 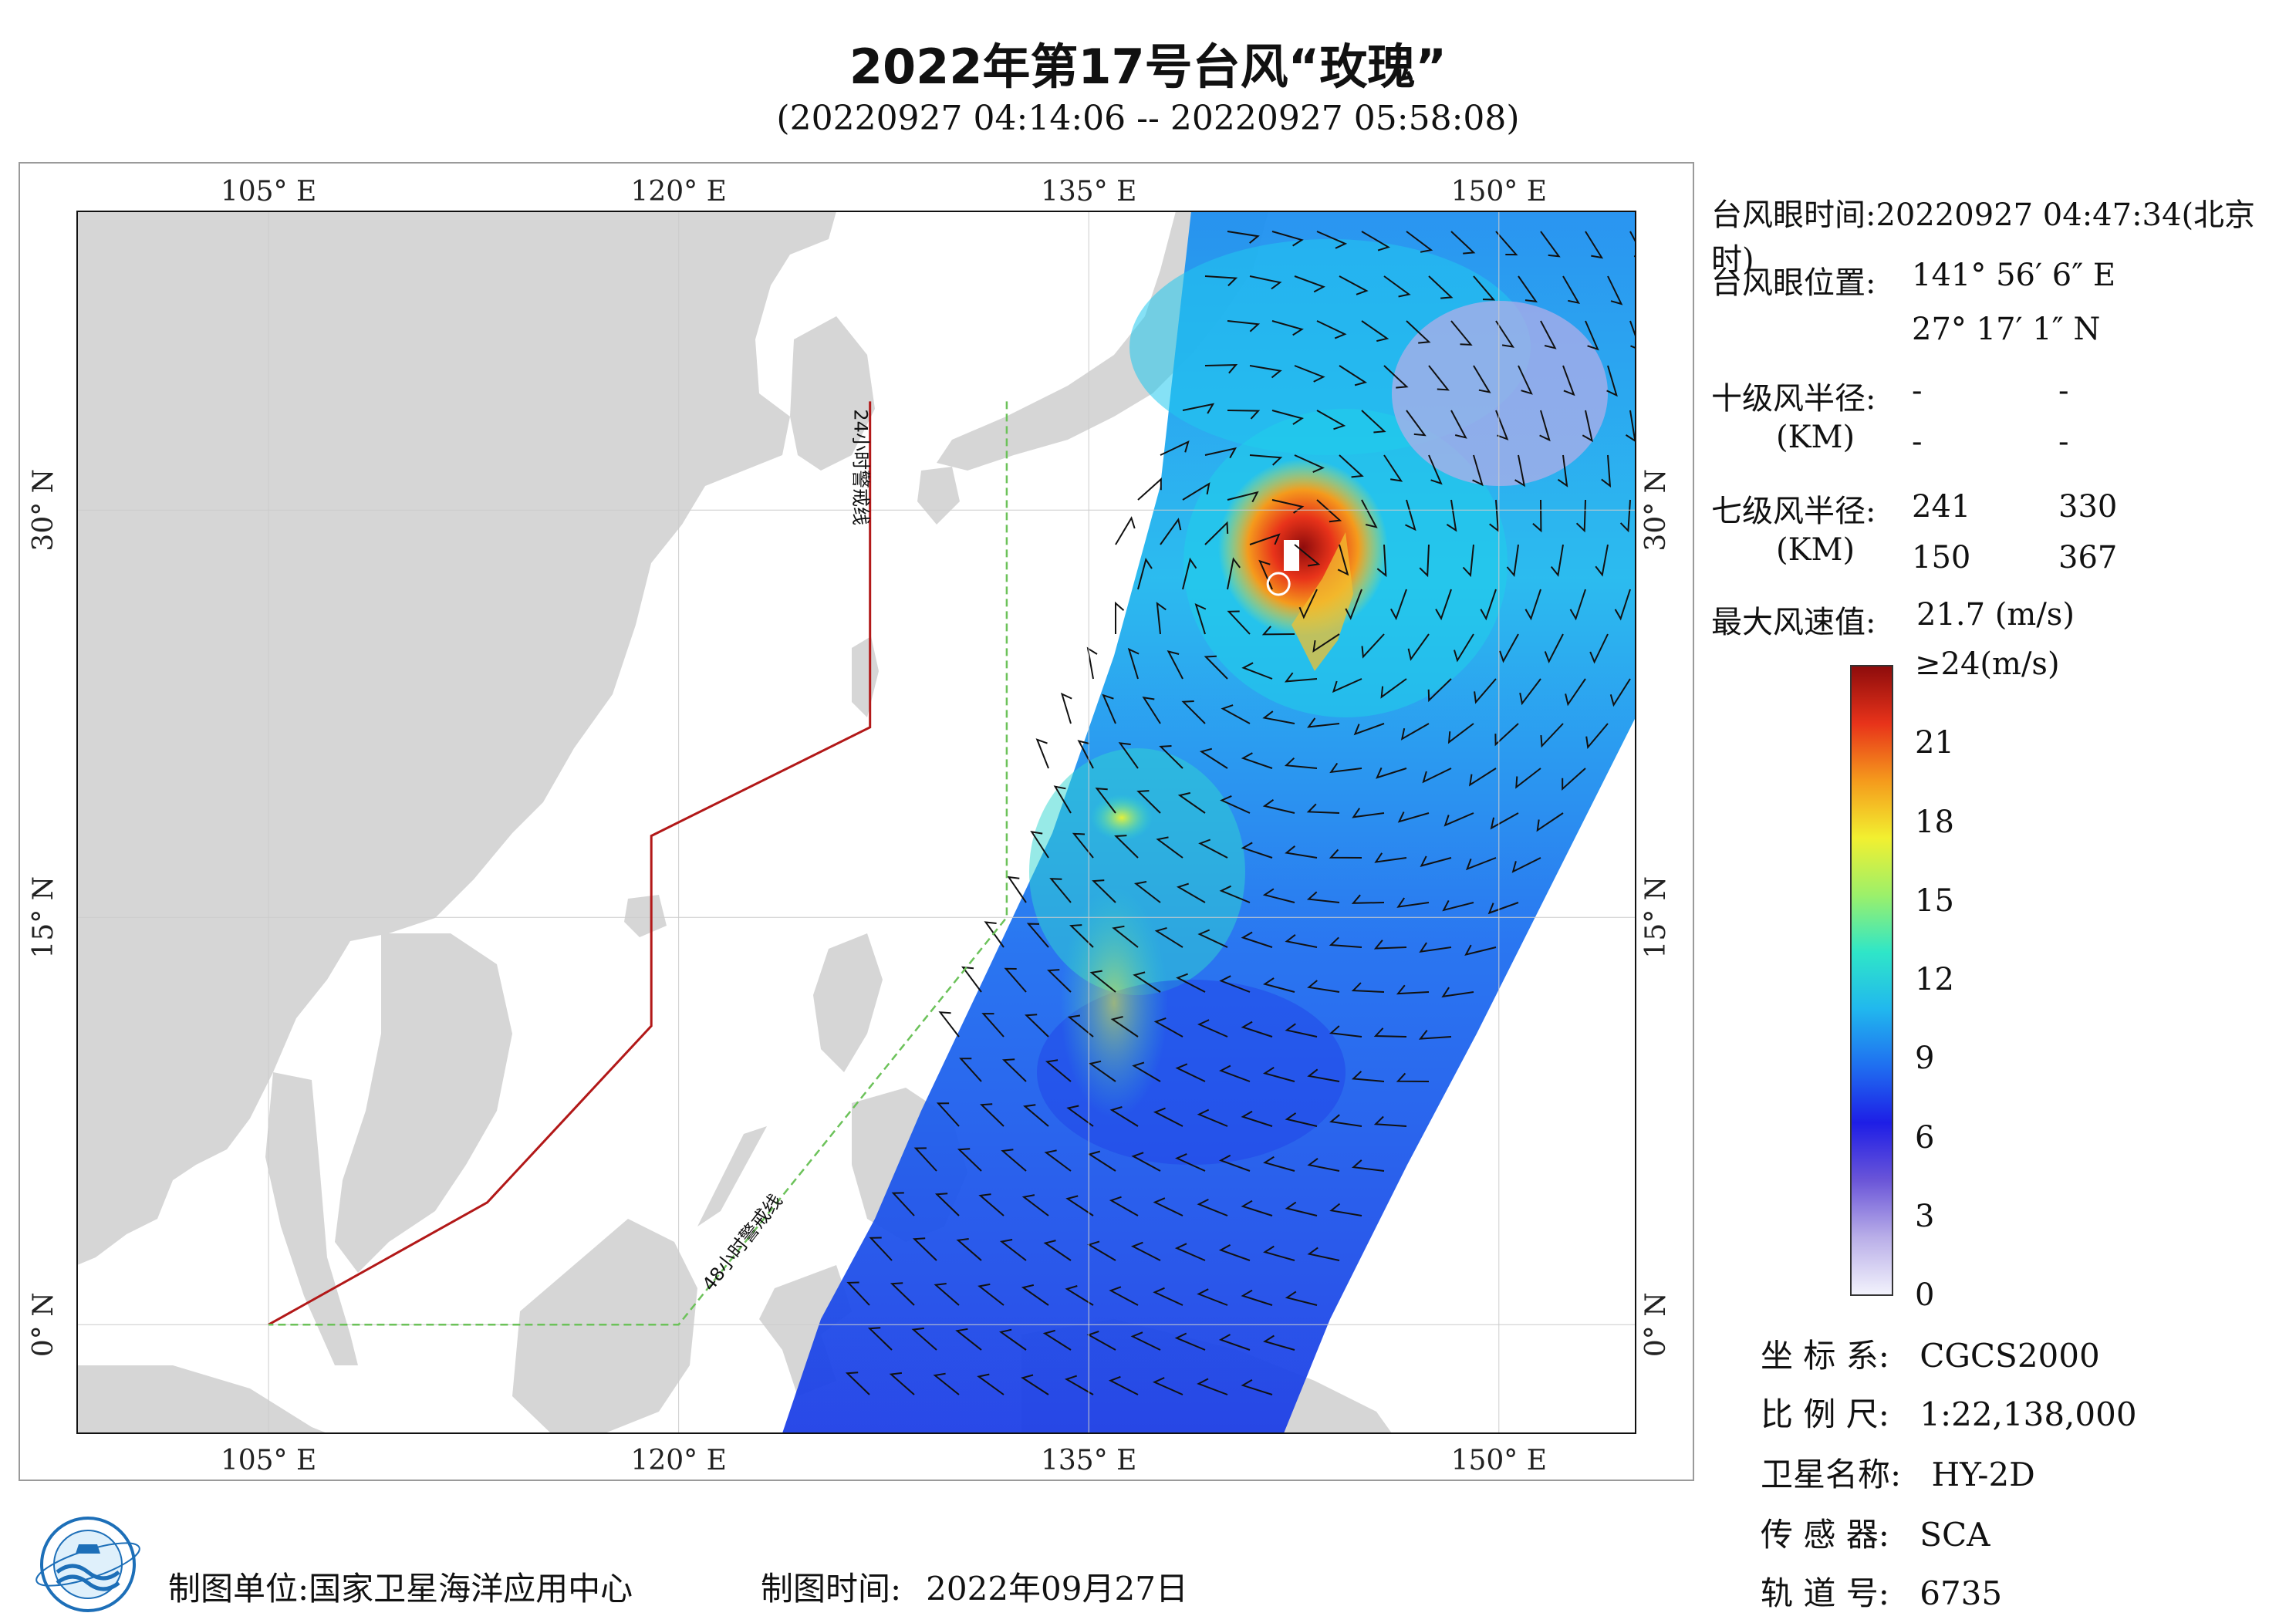 I want to click on eye-time-row: 台风眼时间:20220927 04:47:34(北京时), so click(x=2003, y=234).